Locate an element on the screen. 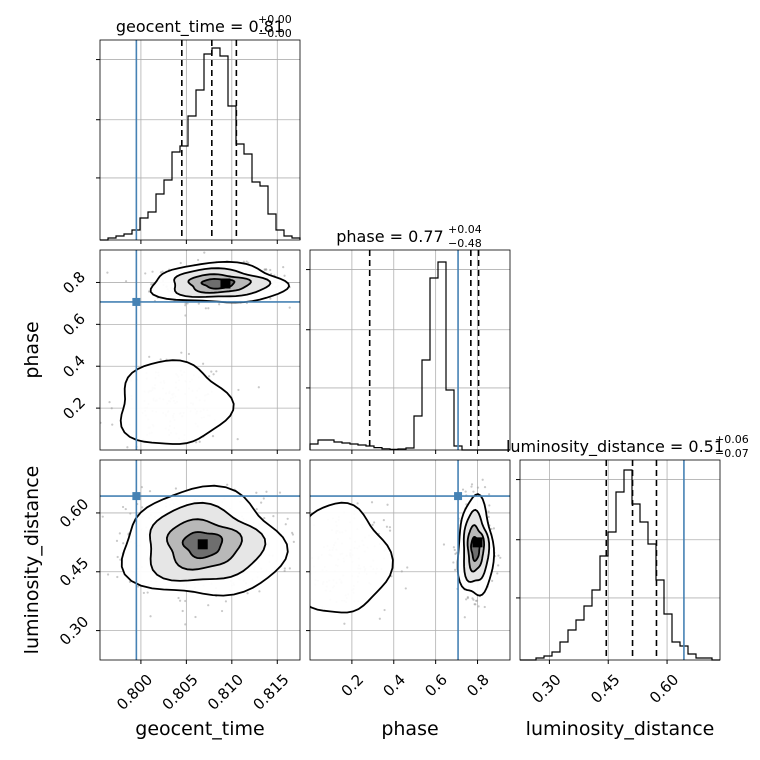  hist-panel-phase is located at coordinates (408, 351).